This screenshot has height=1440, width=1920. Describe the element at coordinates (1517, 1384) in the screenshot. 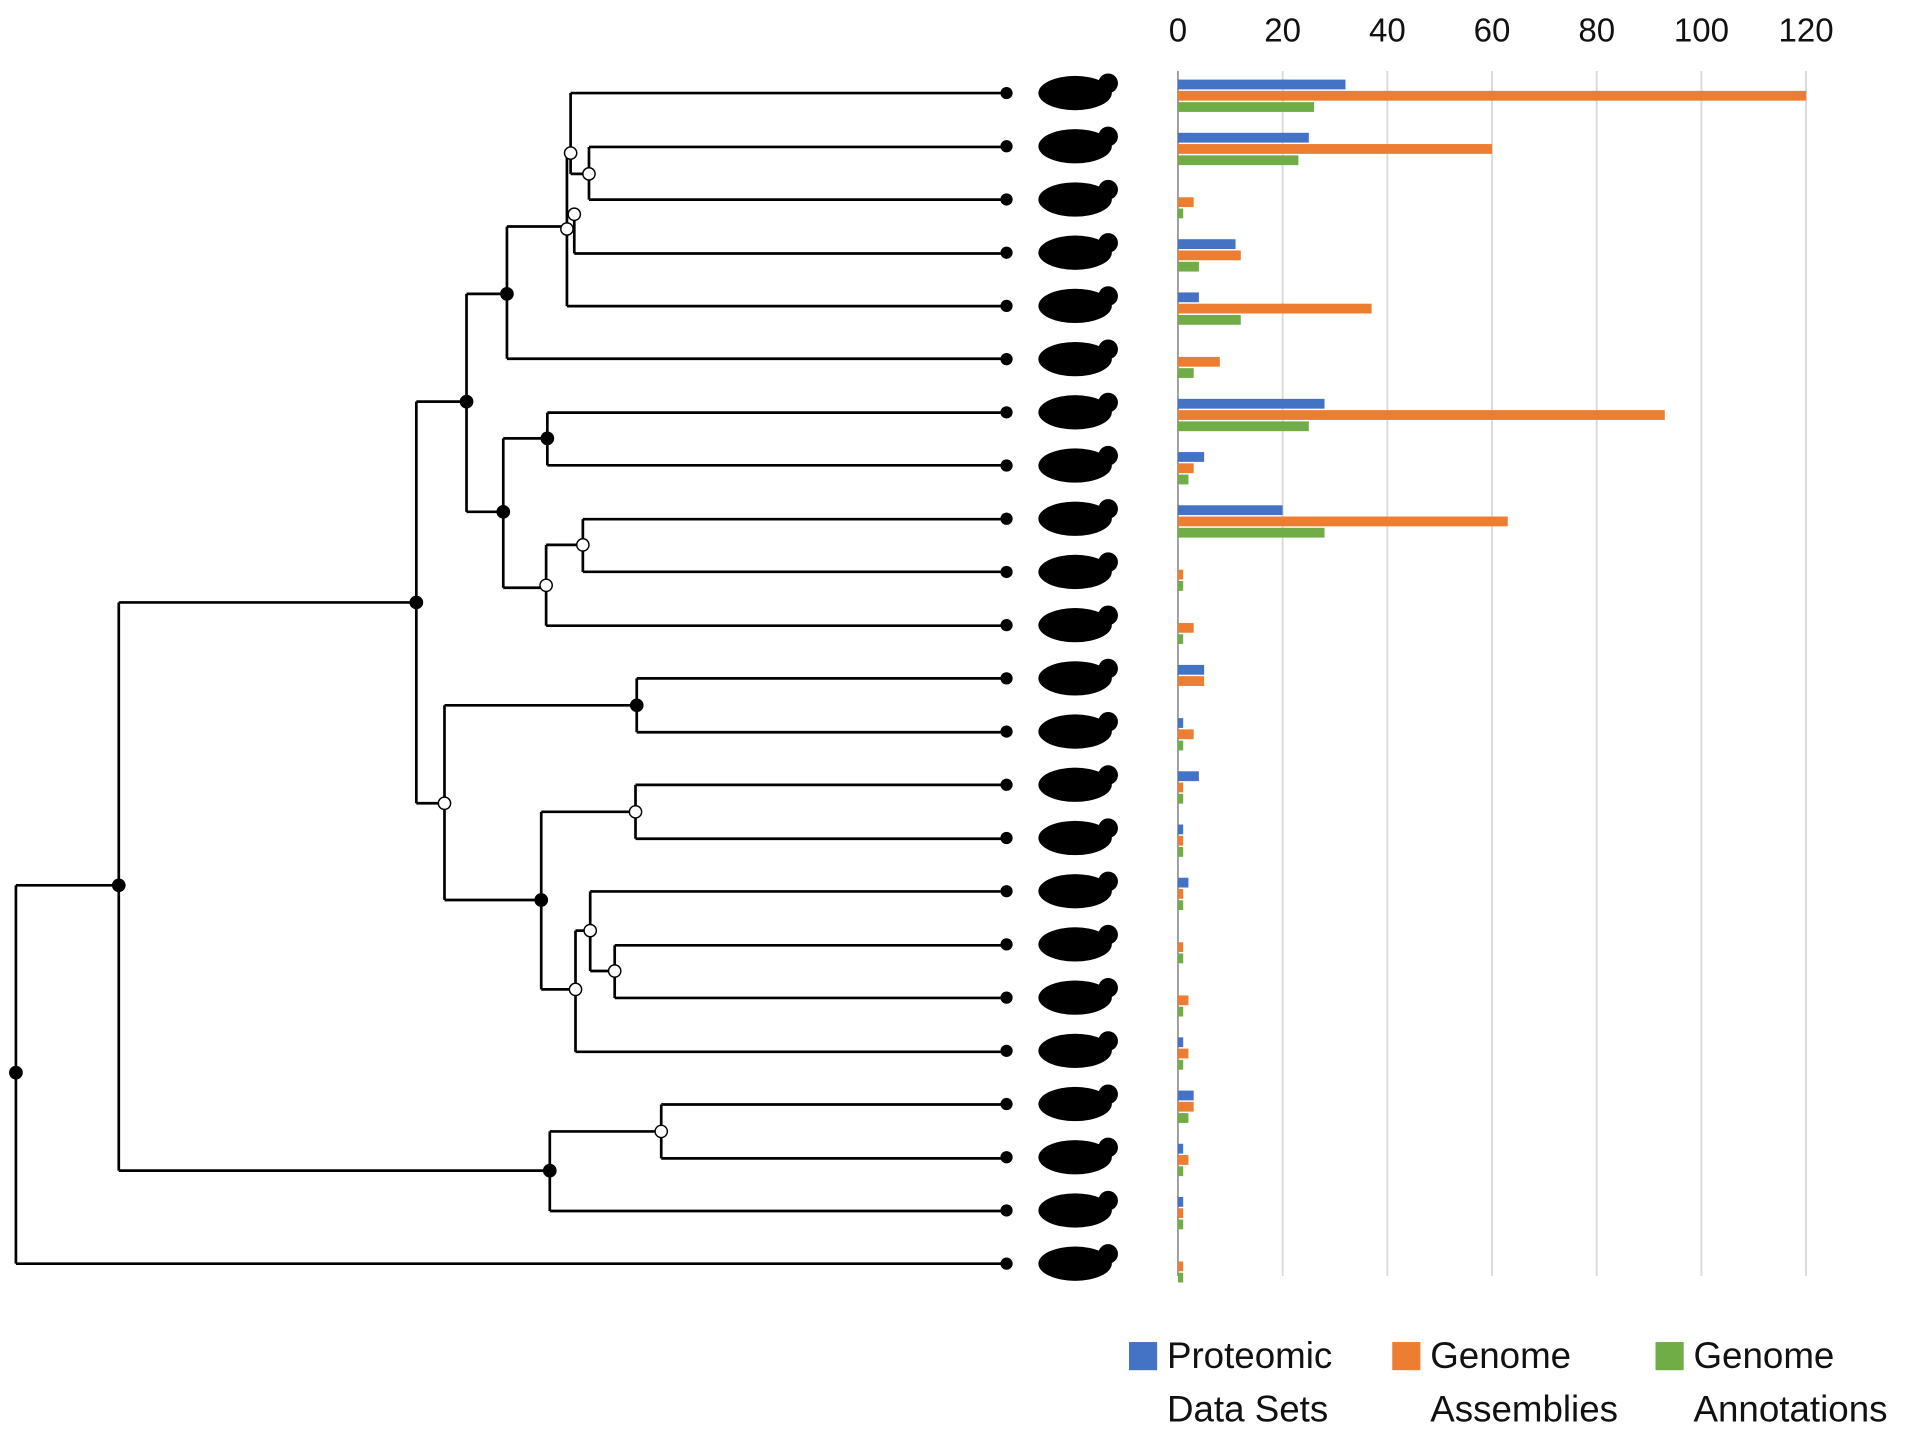

I see `legend-item: Genome Assemblies` at that location.